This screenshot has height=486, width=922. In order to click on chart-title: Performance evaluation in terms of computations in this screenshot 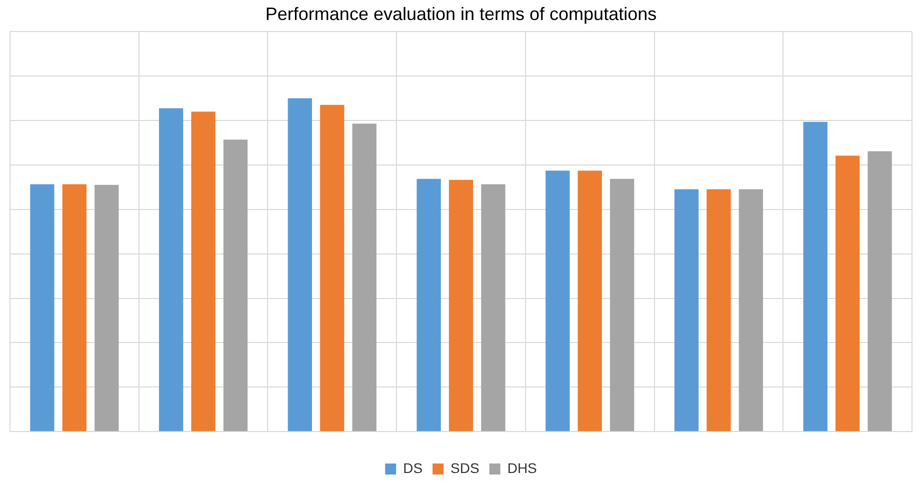, I will do `click(461, 14)`.